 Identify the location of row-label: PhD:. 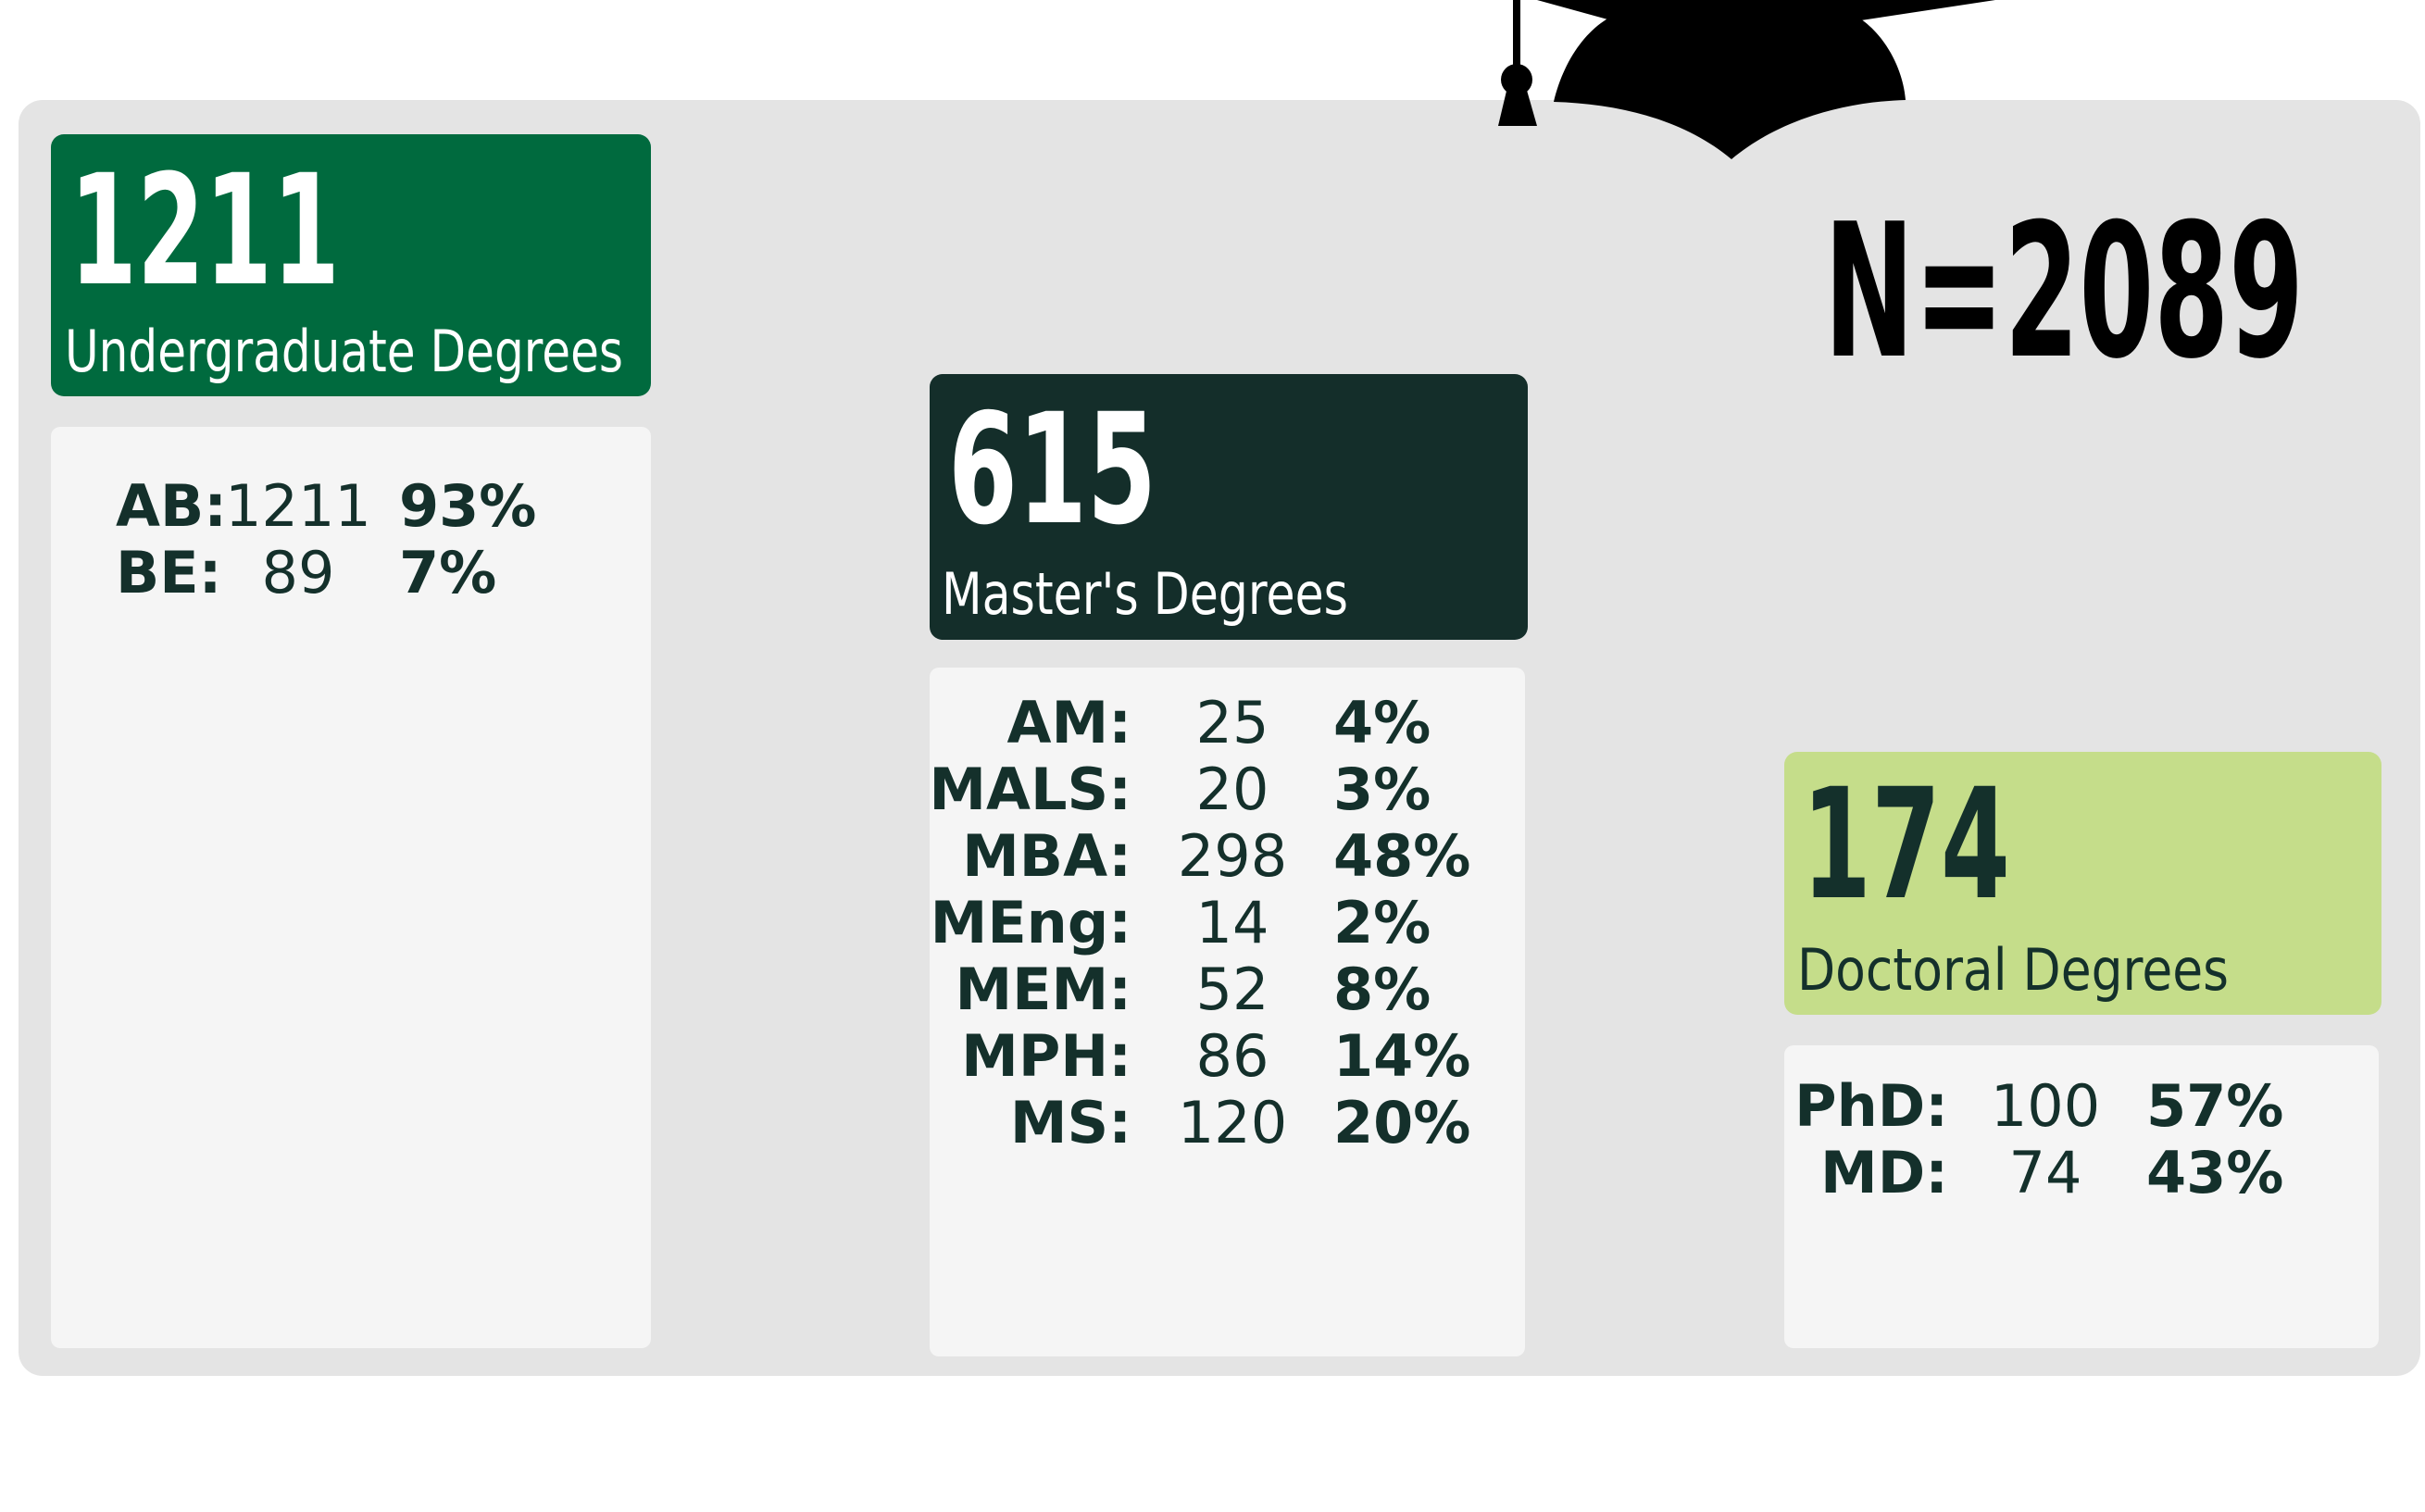
(1871, 1106).